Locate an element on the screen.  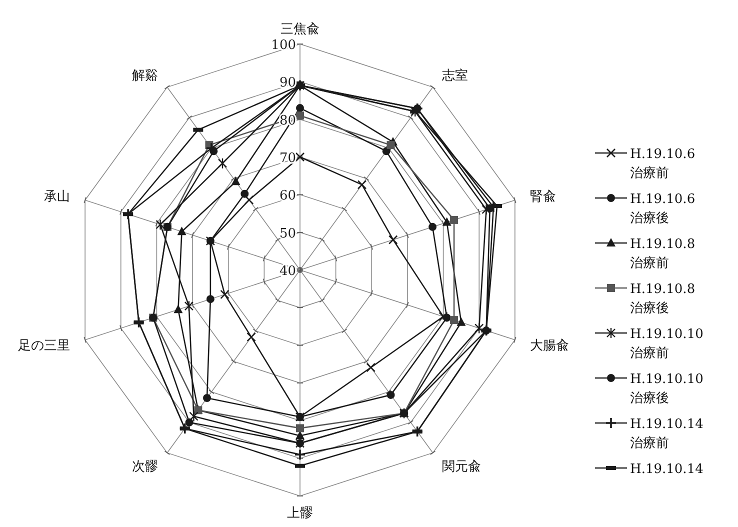
spoke-label: 大腸兪 is located at coordinates (549, 346).